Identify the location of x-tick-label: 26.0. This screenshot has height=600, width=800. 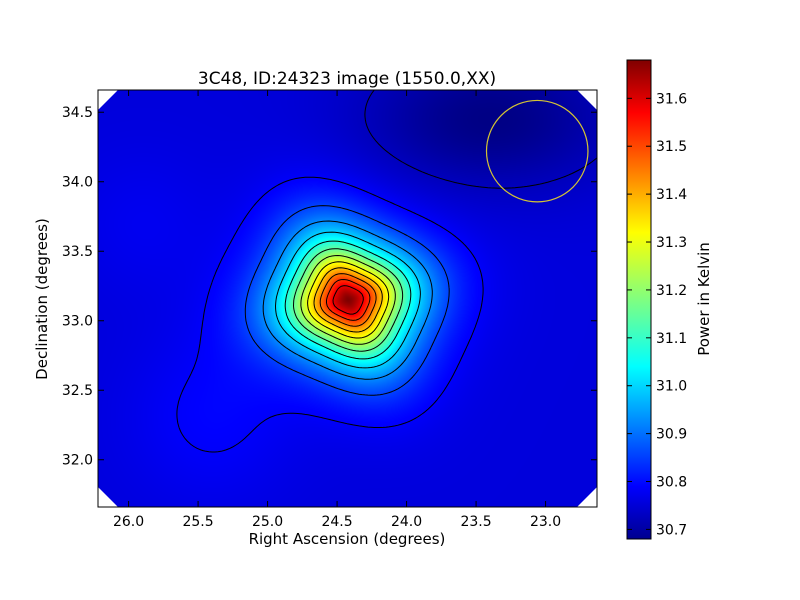
(128, 522).